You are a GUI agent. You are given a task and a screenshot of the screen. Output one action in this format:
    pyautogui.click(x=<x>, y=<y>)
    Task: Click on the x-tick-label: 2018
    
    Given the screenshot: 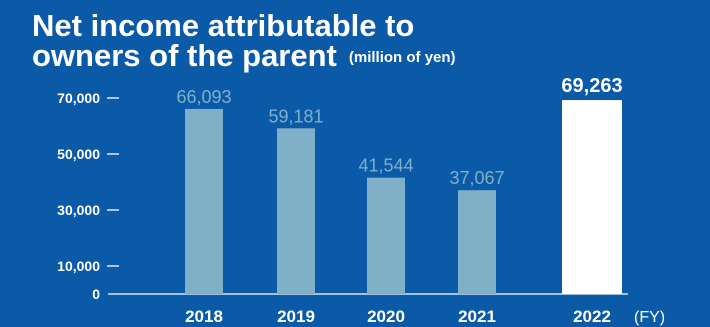 What is the action you would take?
    pyautogui.click(x=204, y=316)
    